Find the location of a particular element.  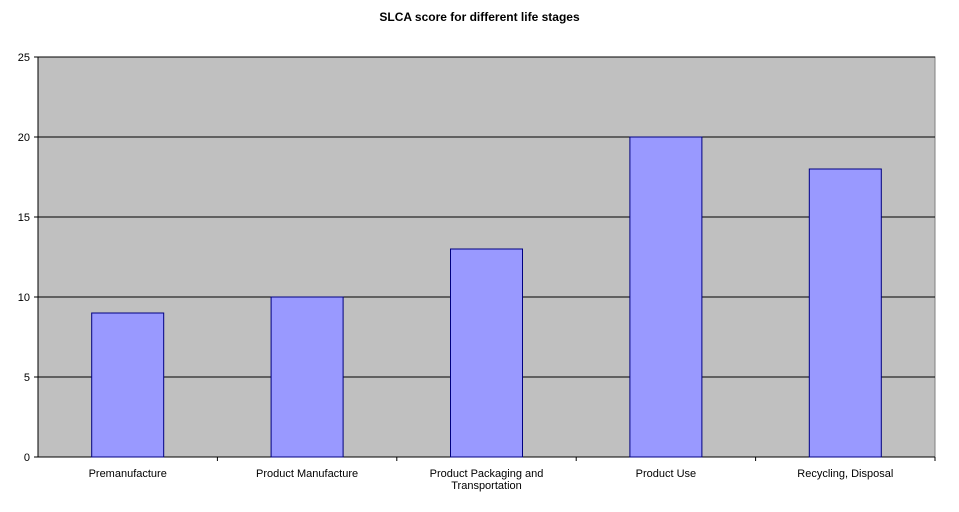

y-tick-label: 15 is located at coordinates (24, 218).